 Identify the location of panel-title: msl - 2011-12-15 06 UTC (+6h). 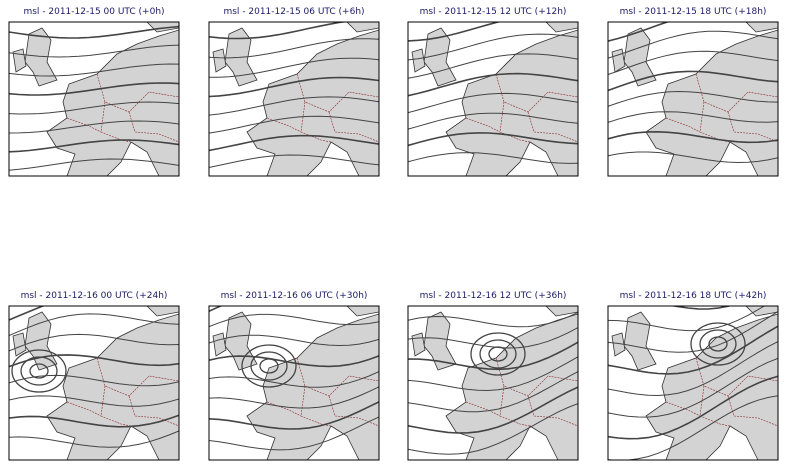
(293, 12).